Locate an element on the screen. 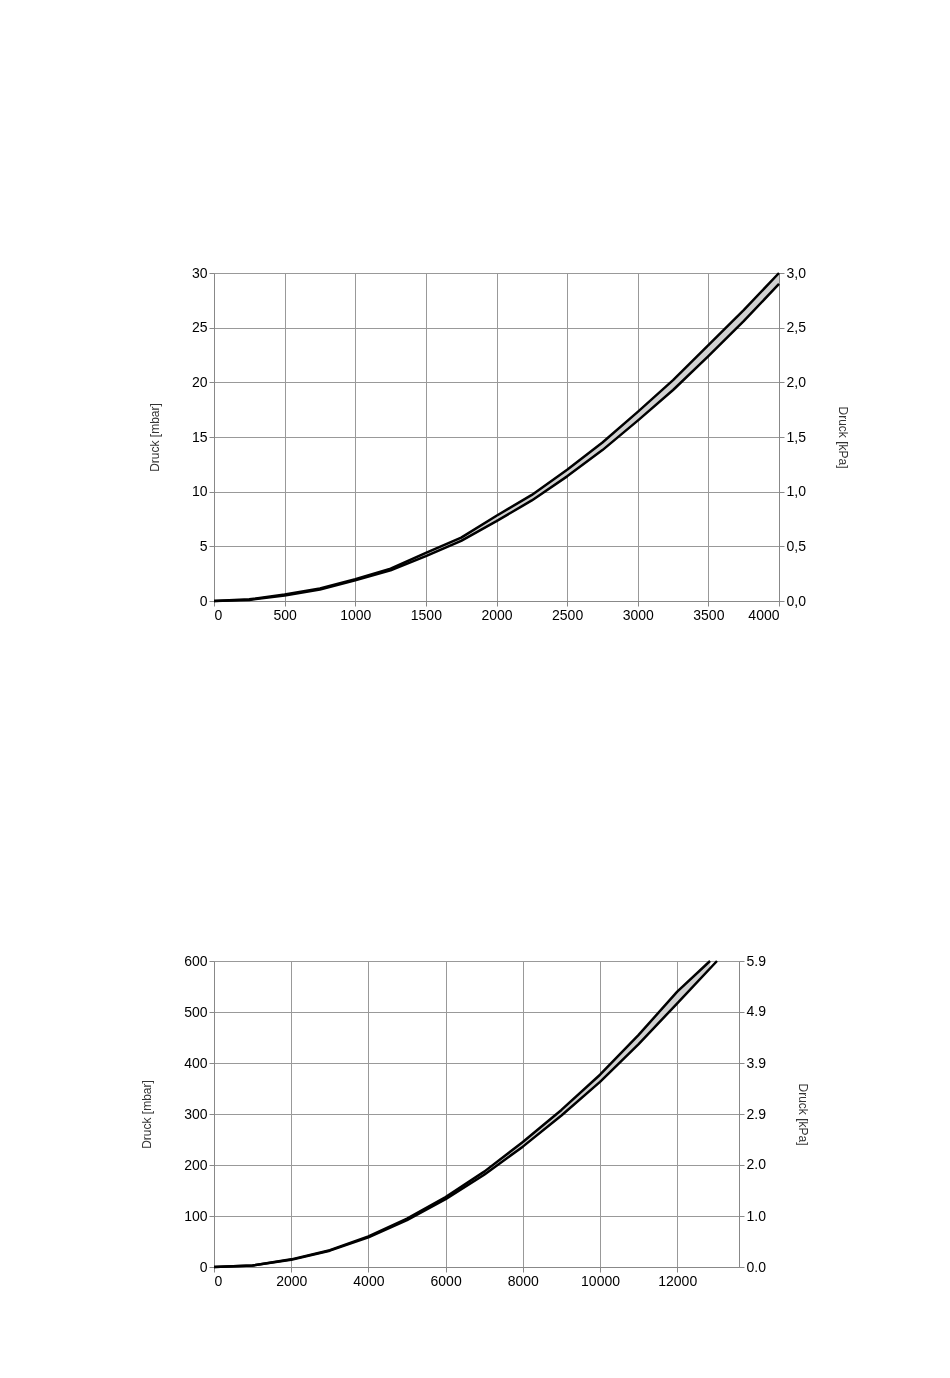 This screenshot has height=1378, width=950. x-tick-label: 2500 is located at coordinates (568, 614).